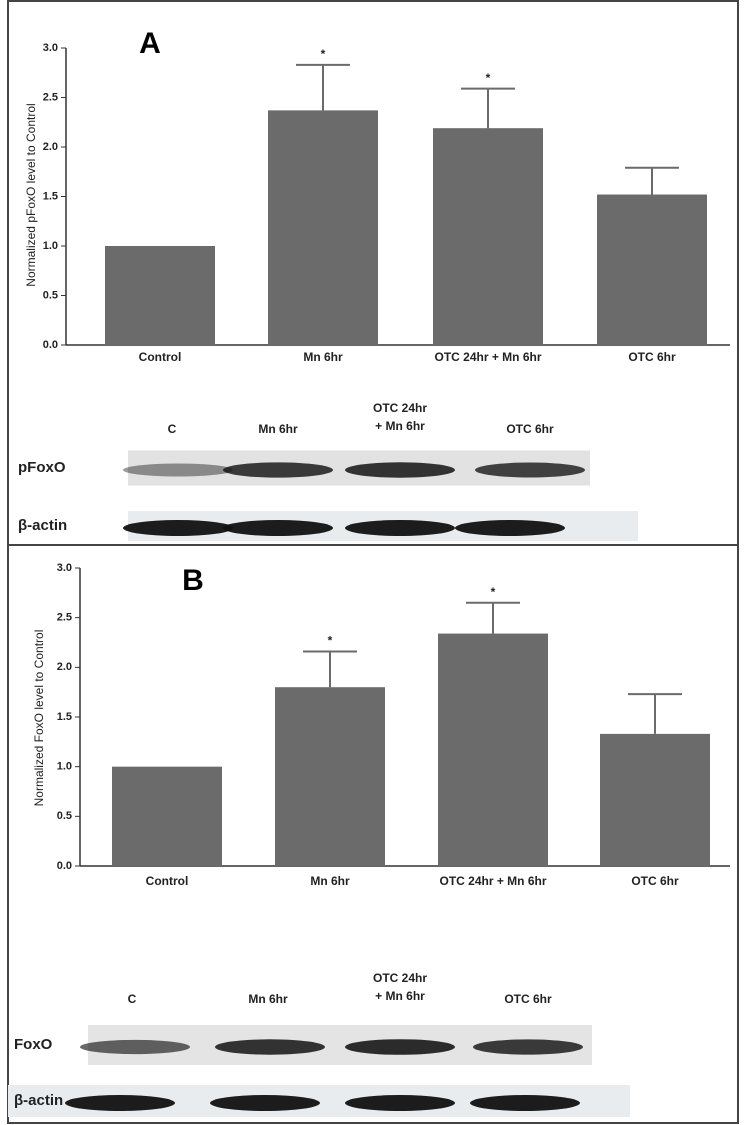 Image resolution: width=745 pixels, height=1125 pixels. What do you see at coordinates (193, 580) in the screenshot?
I see `panel-label: B` at bounding box center [193, 580].